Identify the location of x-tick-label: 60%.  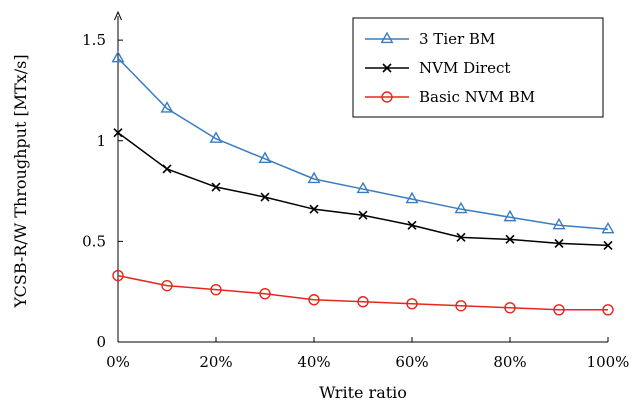
(411, 362).